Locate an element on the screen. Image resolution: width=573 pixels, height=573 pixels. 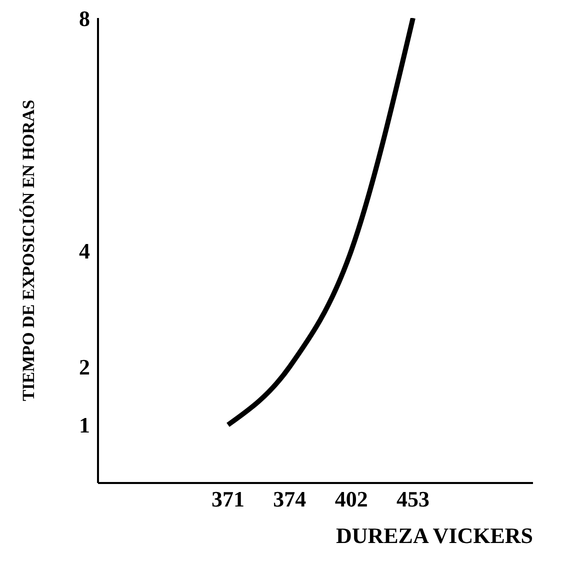
y-tick-label: 1 is located at coordinates (84, 425).